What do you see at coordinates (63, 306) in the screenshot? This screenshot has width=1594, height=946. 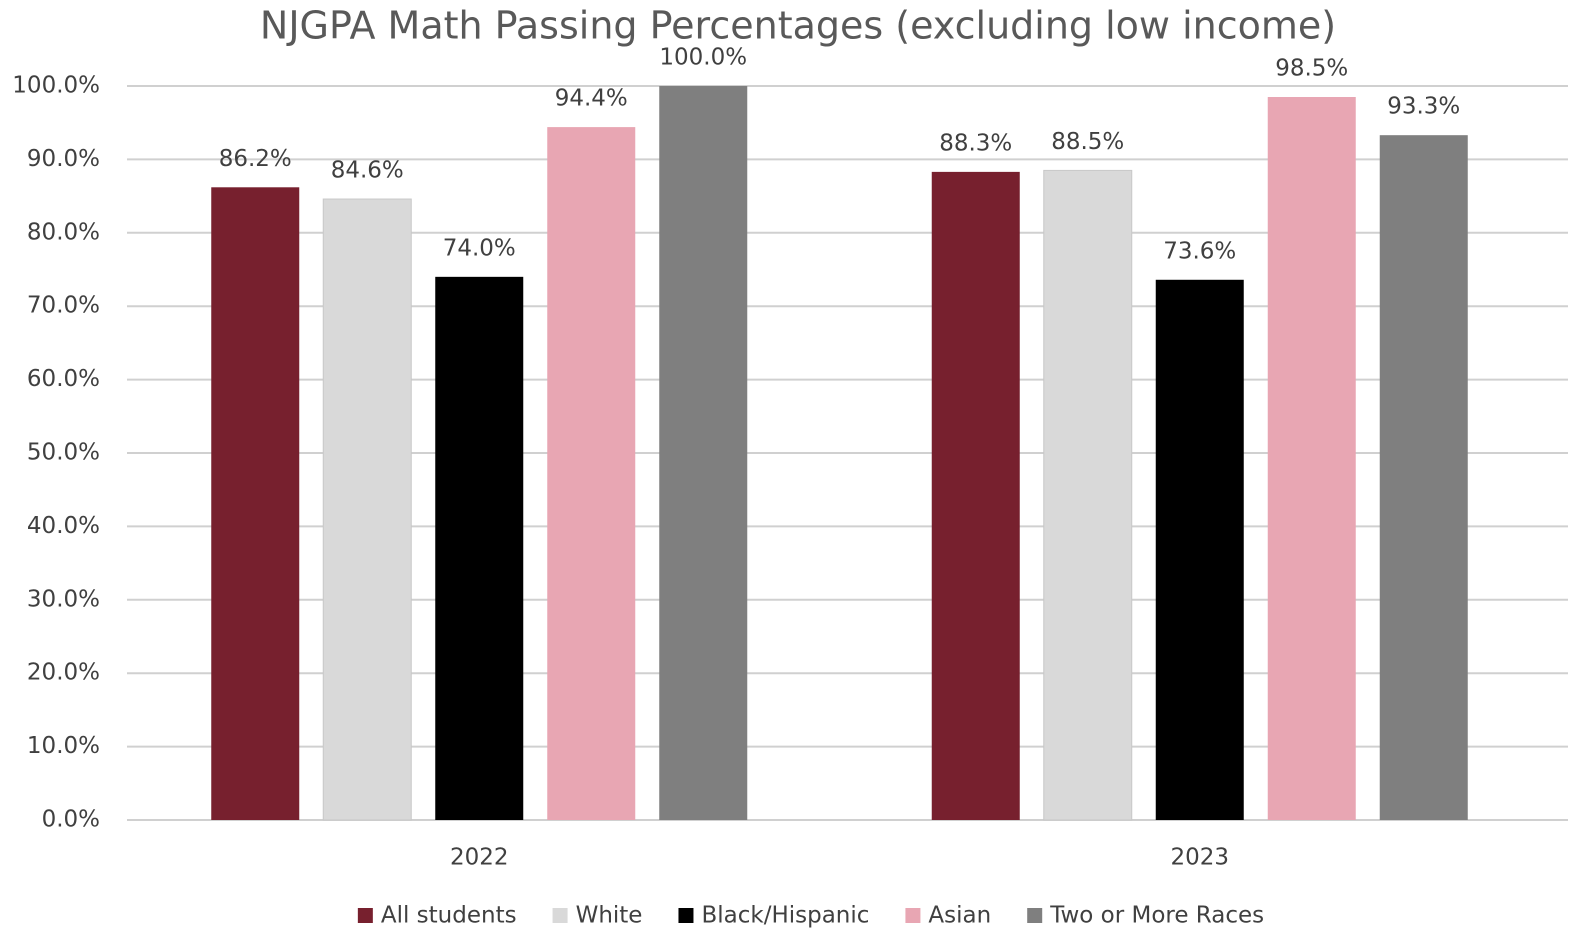 I see `y-tick-label: 70.0%` at bounding box center [63, 306].